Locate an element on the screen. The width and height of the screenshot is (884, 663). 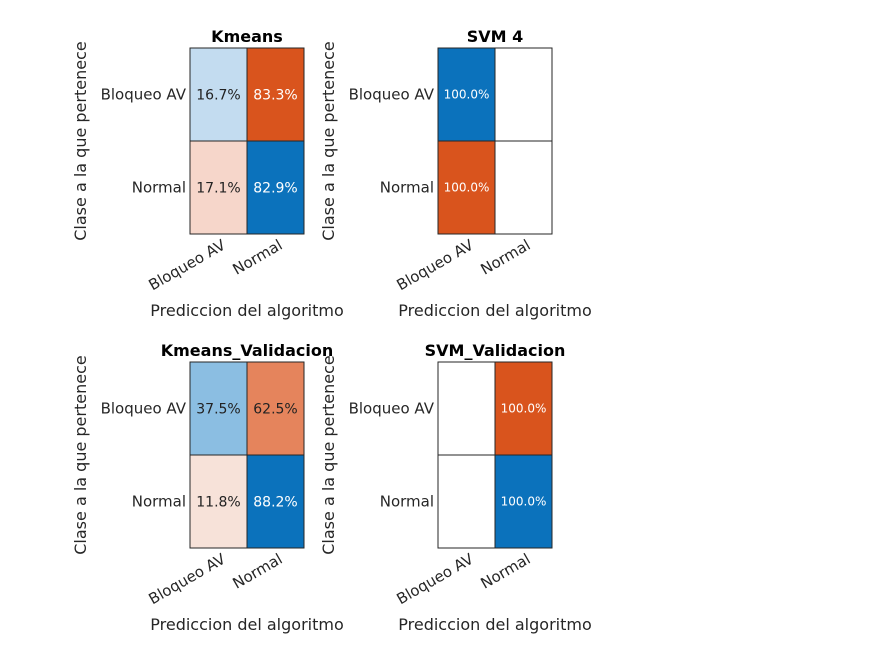
chart-title: SVM_Validacion is located at coordinates (495, 350).